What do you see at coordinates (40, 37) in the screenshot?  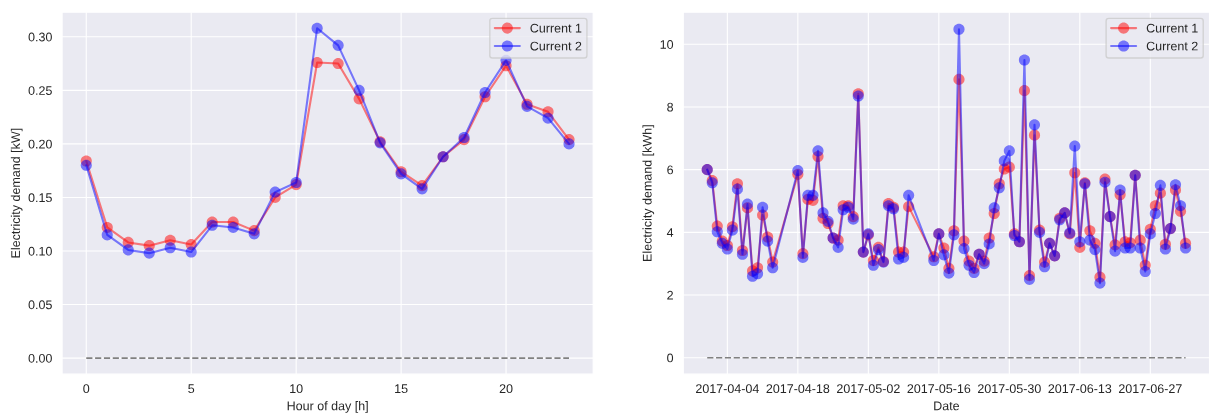 I see `y-tick-label: 0.30` at bounding box center [40, 37].